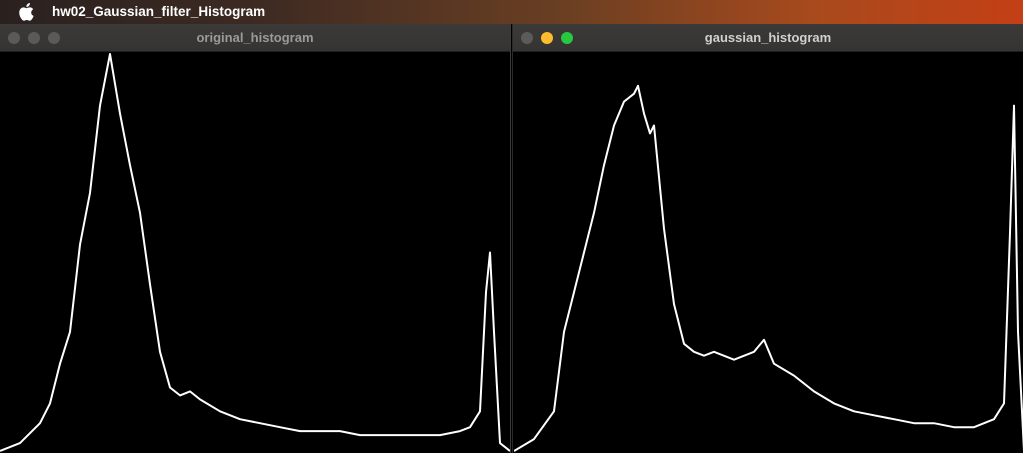 This screenshot has height=453, width=1023. I want to click on window-title: gaussian_histogram, so click(768, 37).